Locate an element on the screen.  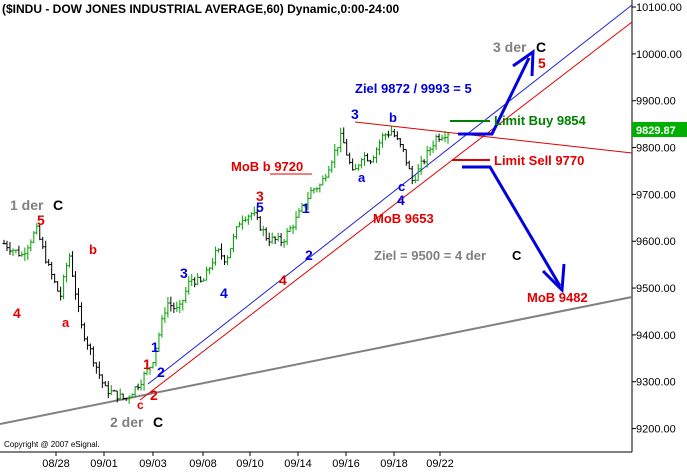
wave-label-blue-b: b is located at coordinates (393, 117).